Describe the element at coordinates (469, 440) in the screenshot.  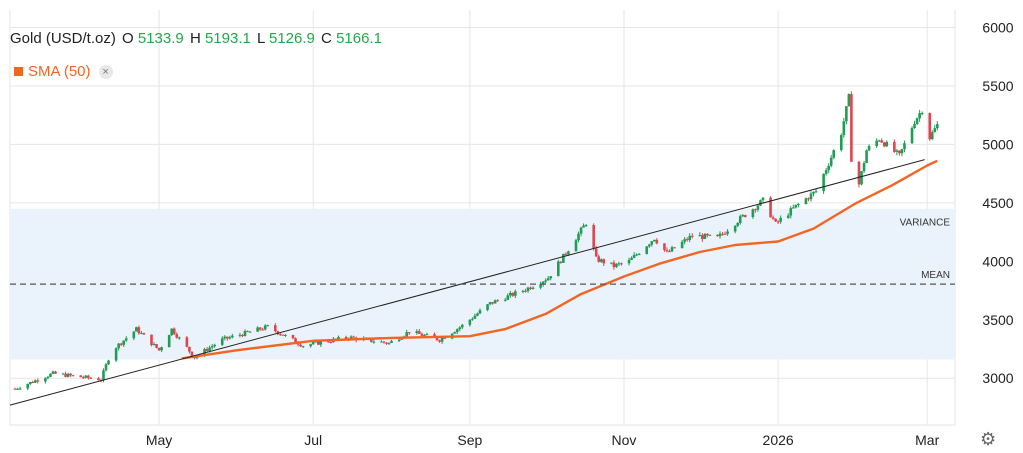
I see `x-tick-label: Sep` at that location.